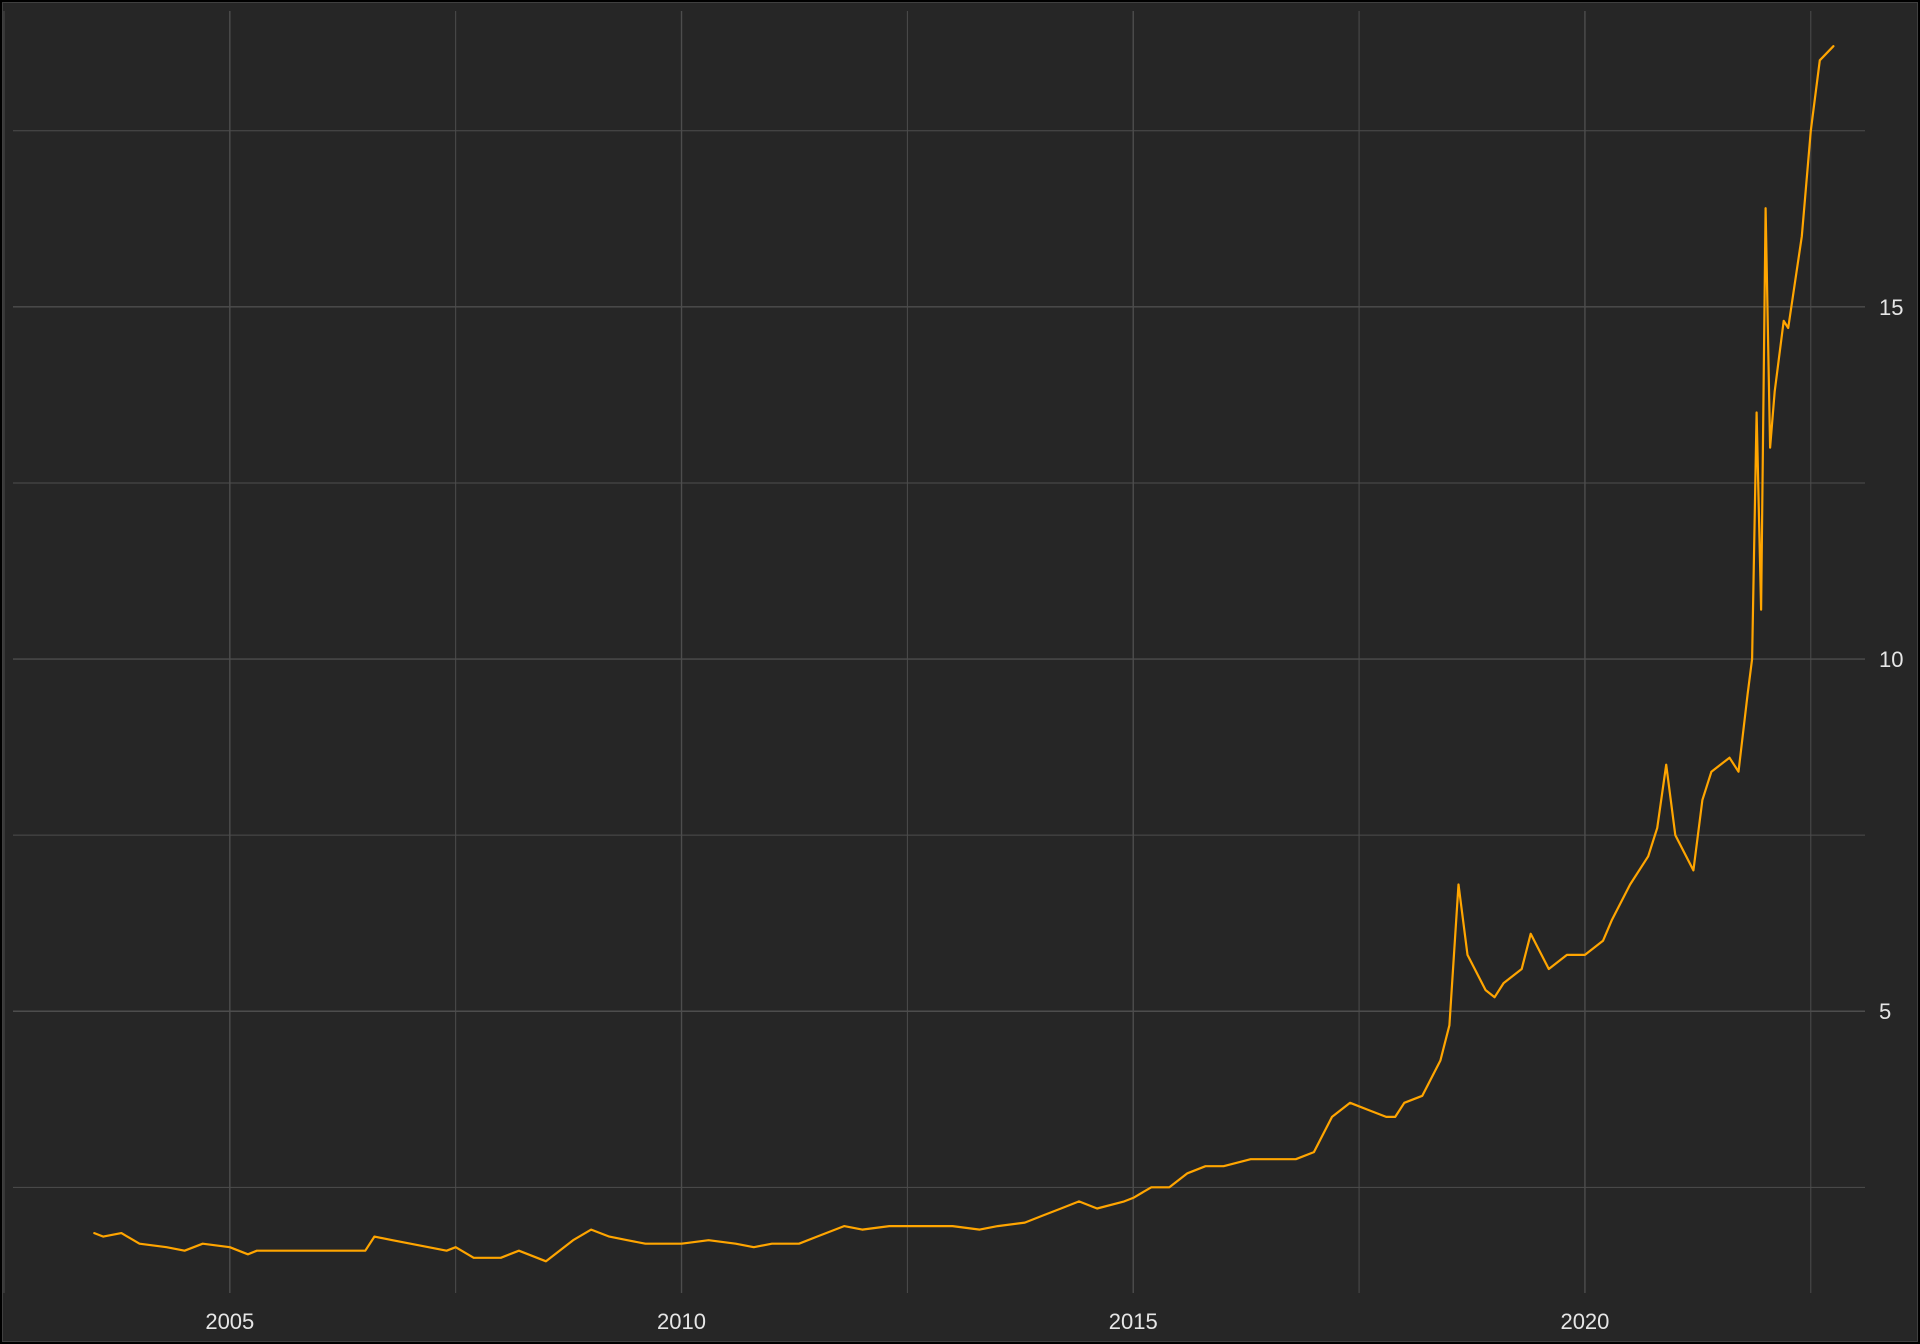 The height and width of the screenshot is (1344, 1920). Describe the element at coordinates (1584, 1321) in the screenshot. I see `x-tick-label: 2020` at that location.